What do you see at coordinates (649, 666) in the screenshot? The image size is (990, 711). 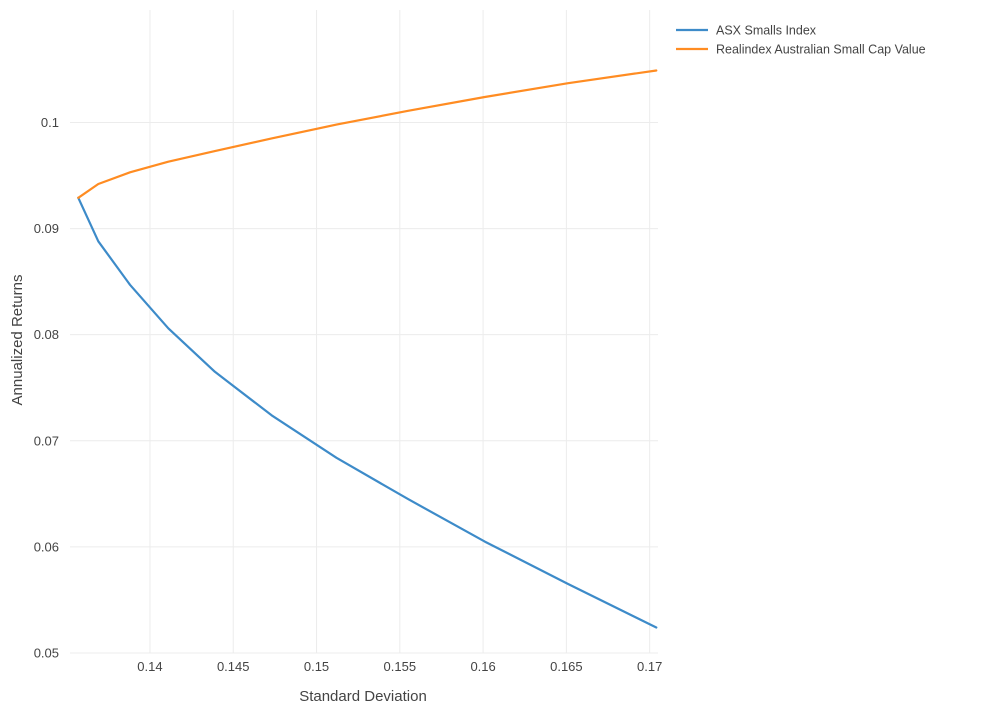 I see `x-tick-label: 0.17` at bounding box center [649, 666].